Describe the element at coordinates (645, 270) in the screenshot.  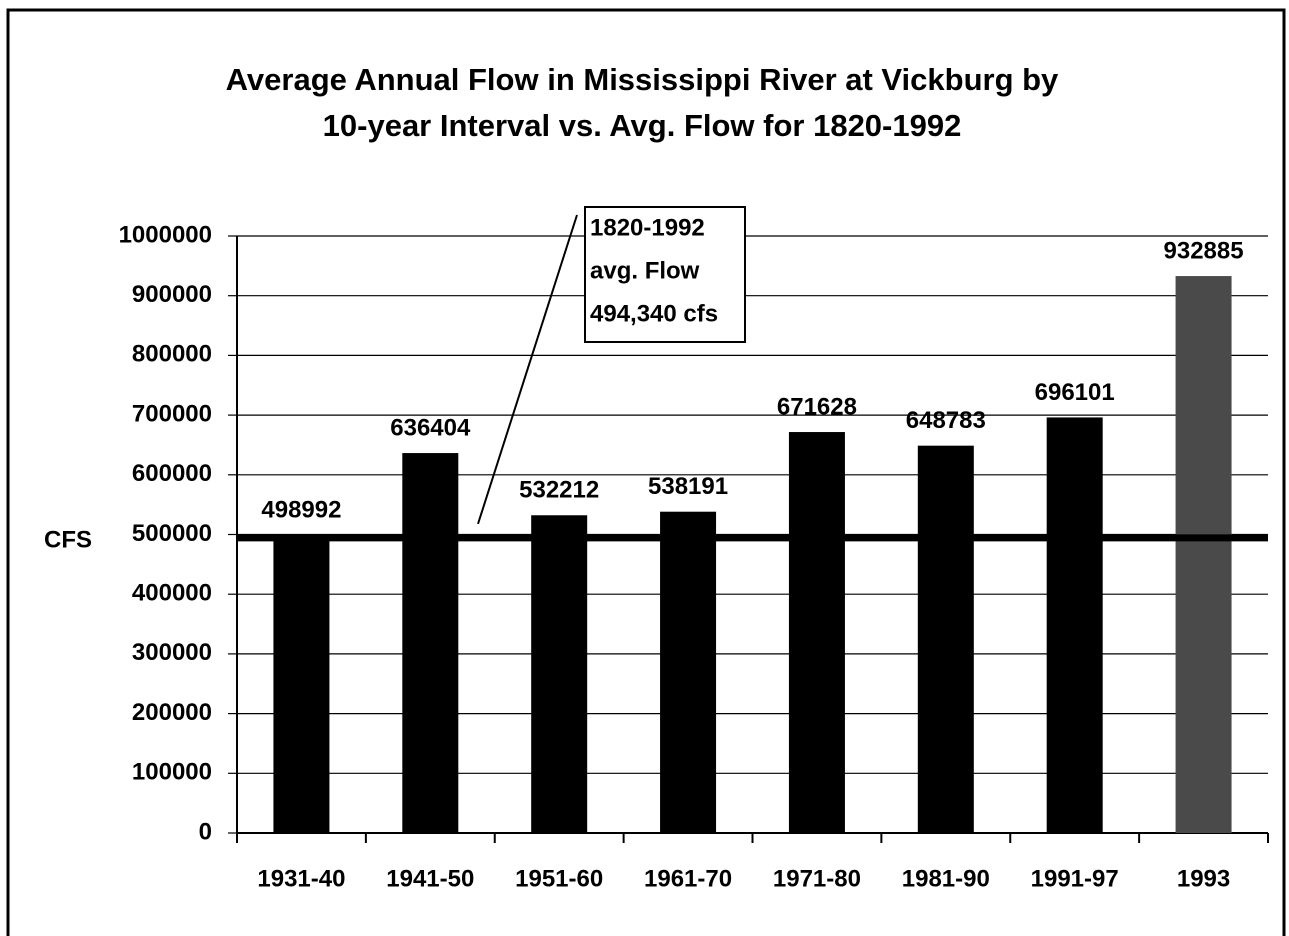
I see `annotation-text: avg. Flow` at that location.